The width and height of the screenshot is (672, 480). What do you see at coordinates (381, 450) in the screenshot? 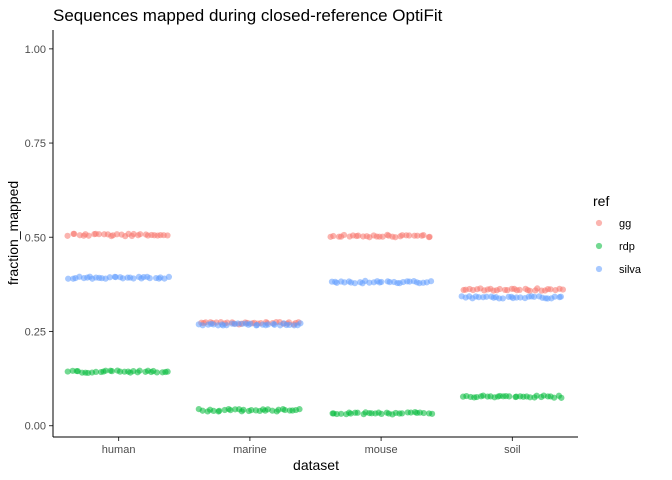
I see `x-tick-label: mouse` at bounding box center [381, 450].